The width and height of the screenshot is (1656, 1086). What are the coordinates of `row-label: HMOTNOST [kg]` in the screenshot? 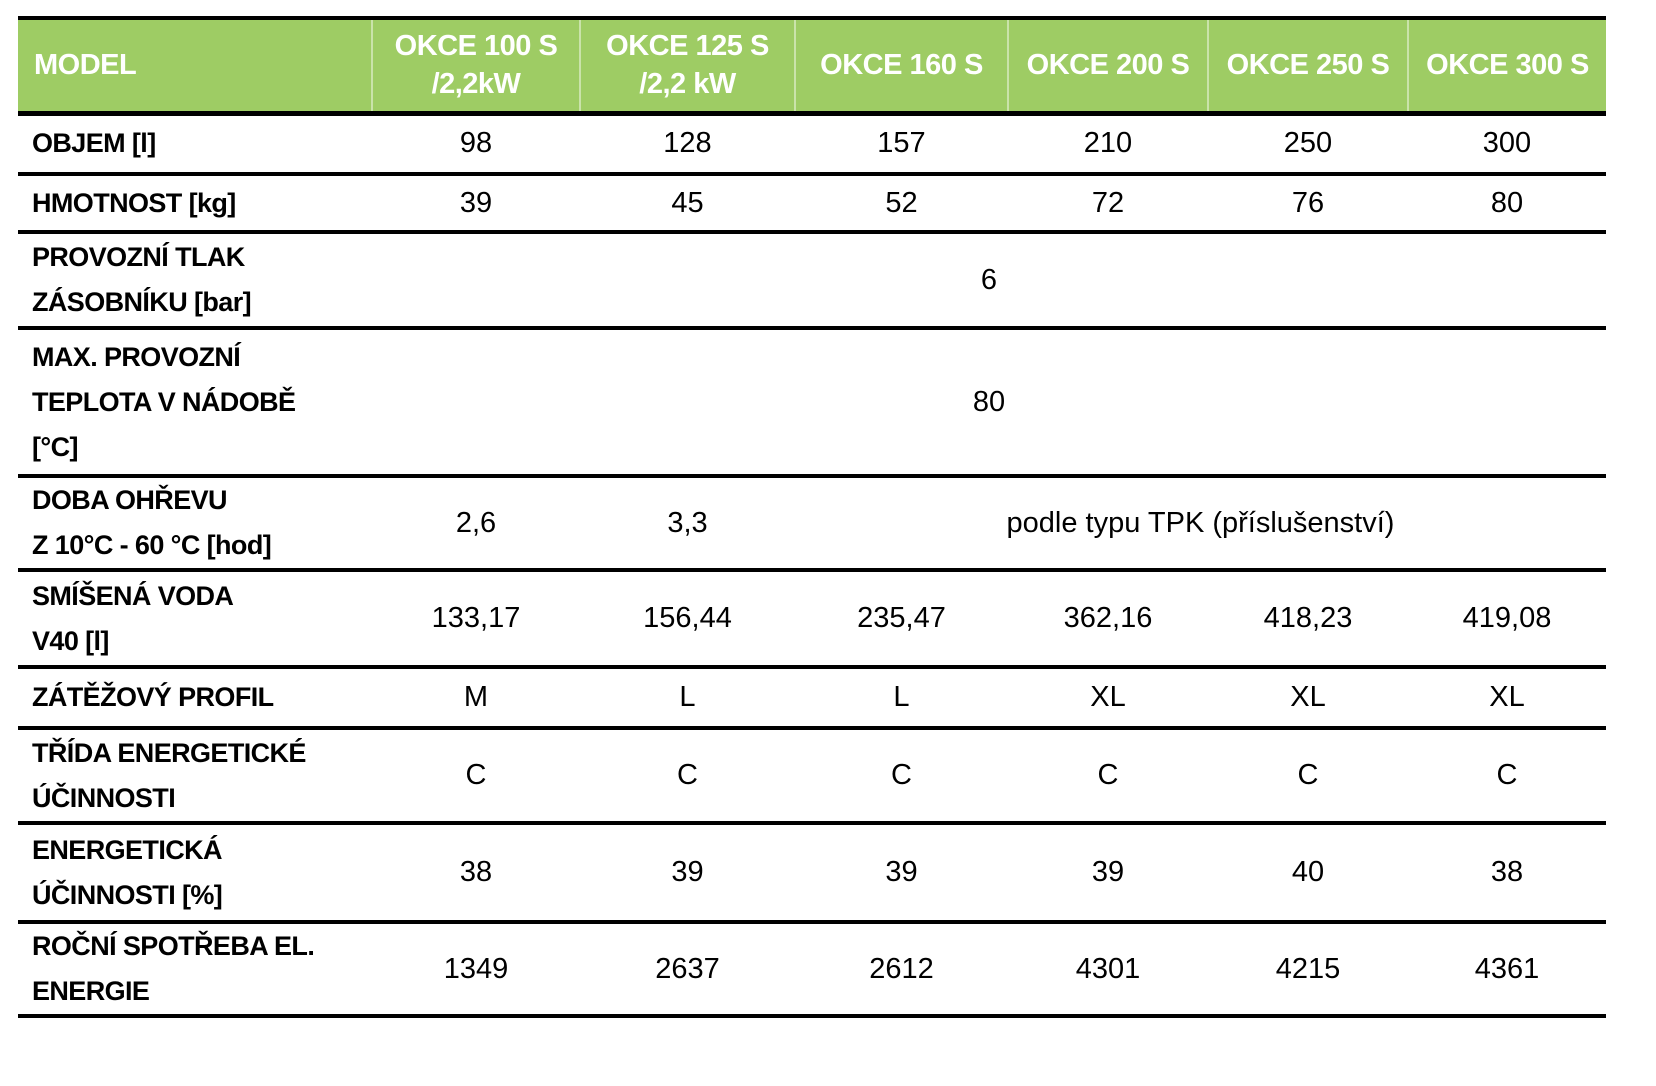 It's located at (134, 202).